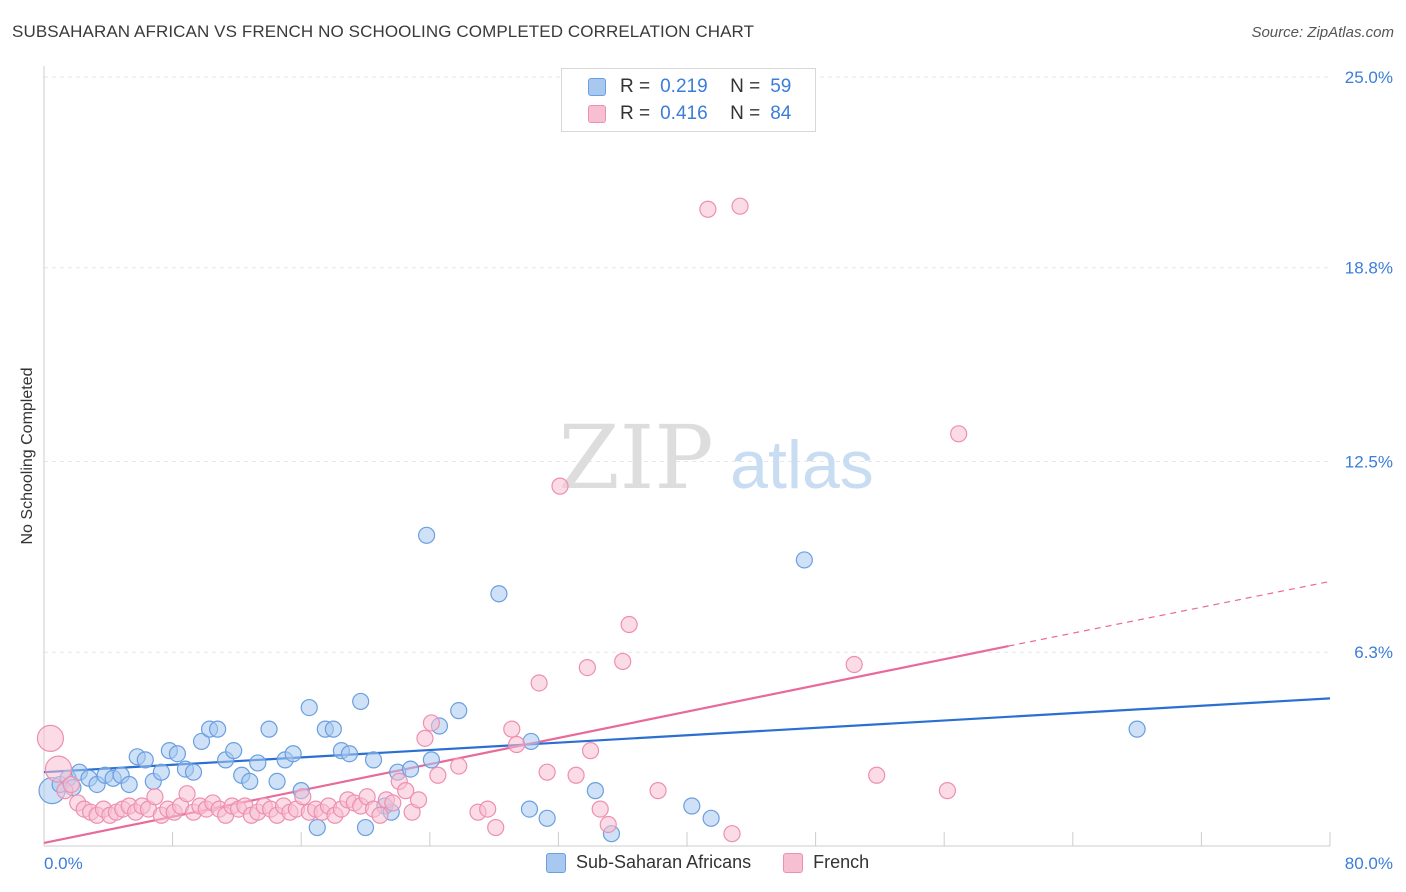 The image size is (1406, 892). I want to click on legend-r-value: 0.416, so click(684, 113).